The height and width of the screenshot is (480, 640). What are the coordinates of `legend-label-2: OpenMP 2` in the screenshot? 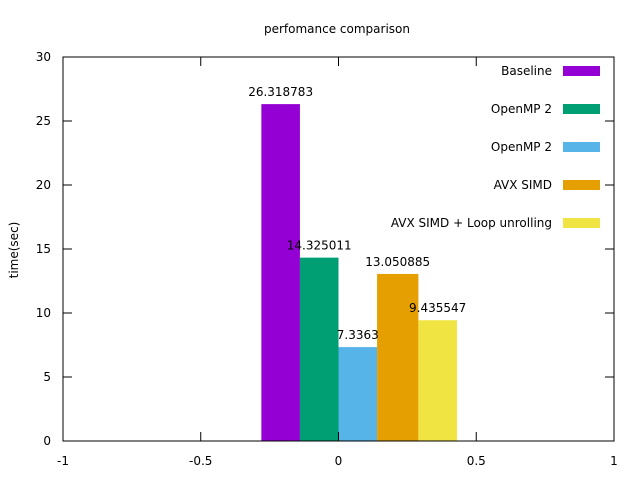 It's located at (521, 147).